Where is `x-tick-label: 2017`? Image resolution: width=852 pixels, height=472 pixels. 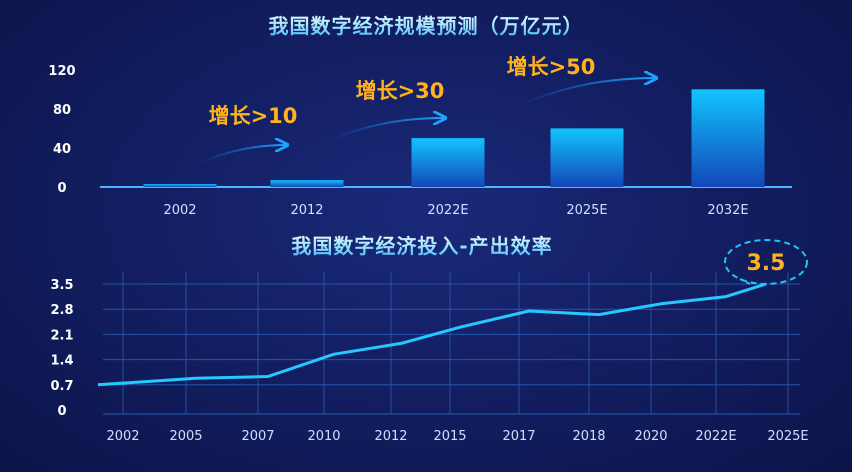 x-tick-label: 2017 is located at coordinates (518, 436).